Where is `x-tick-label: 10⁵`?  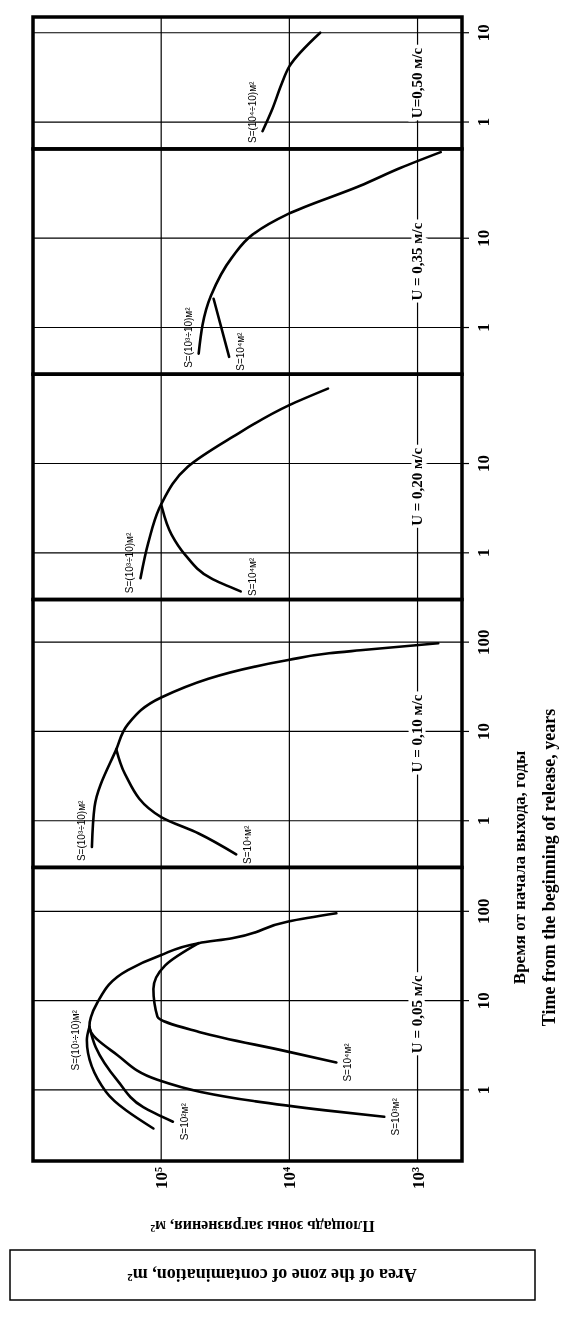 x-tick-label: 10⁵ is located at coordinates (162, 1178).